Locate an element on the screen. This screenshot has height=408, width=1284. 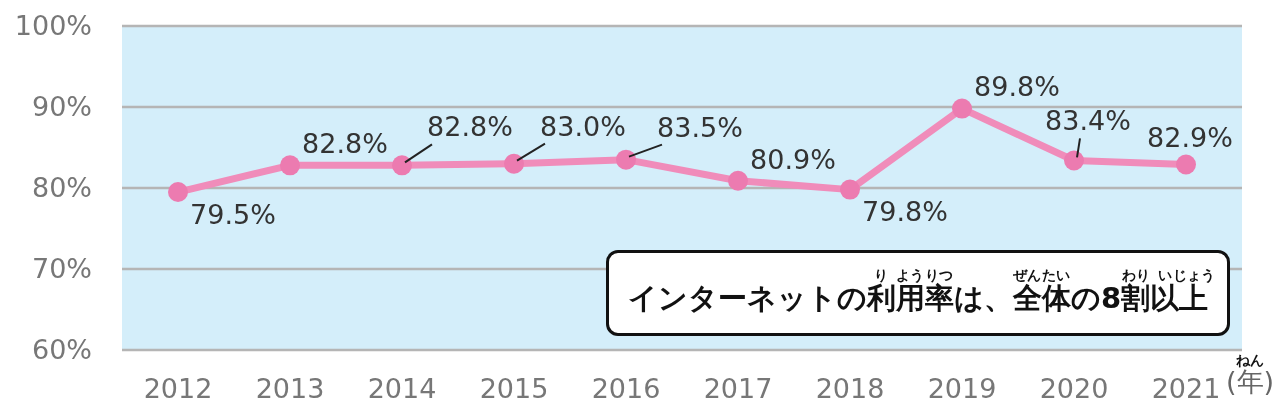
annotation: りつ is located at coordinates (939, 275).